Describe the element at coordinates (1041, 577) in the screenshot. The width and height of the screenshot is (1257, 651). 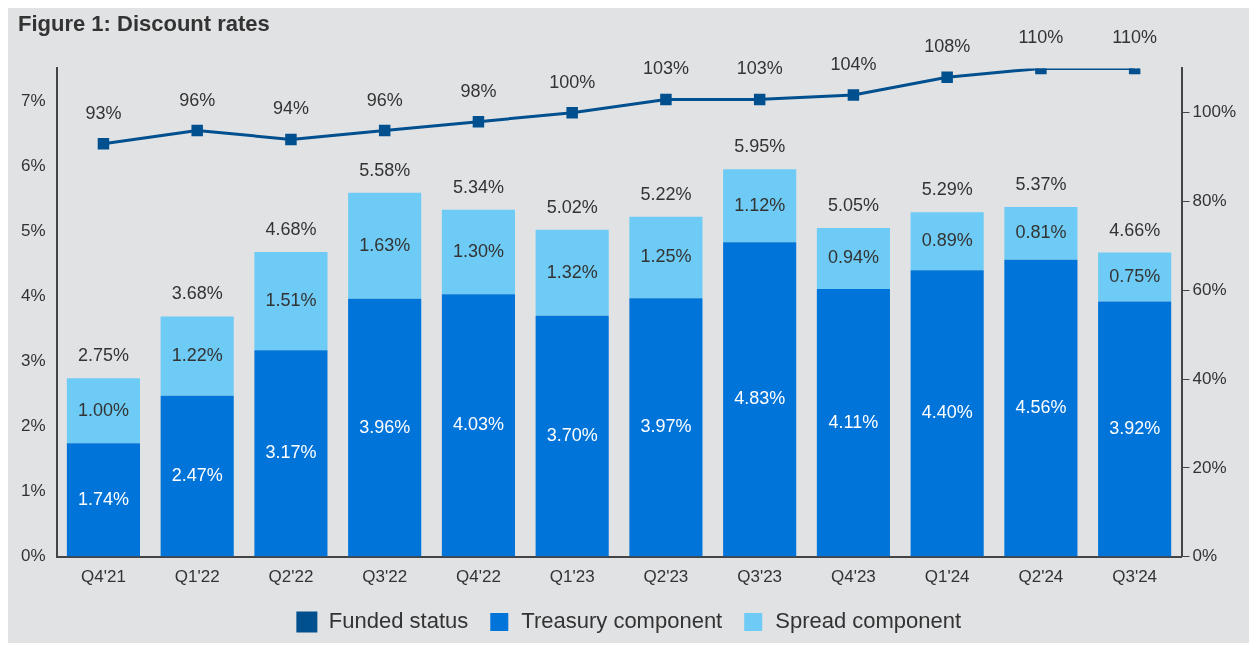
I see `x-tick-label: Q2'24` at that location.